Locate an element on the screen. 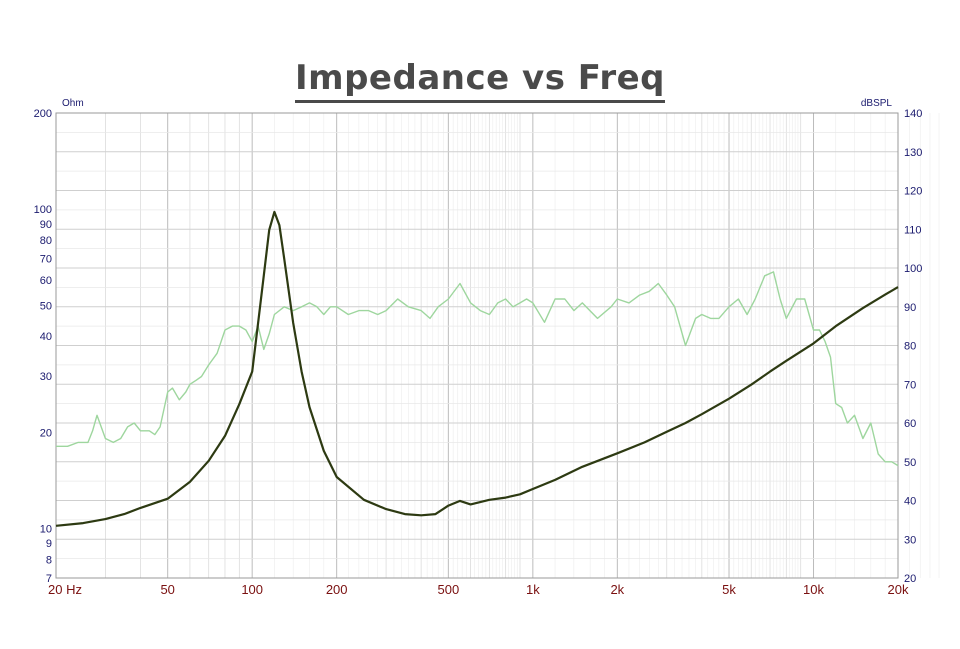 This screenshot has width=960, height=649. y-left-tick-label: 8 is located at coordinates (49, 560).